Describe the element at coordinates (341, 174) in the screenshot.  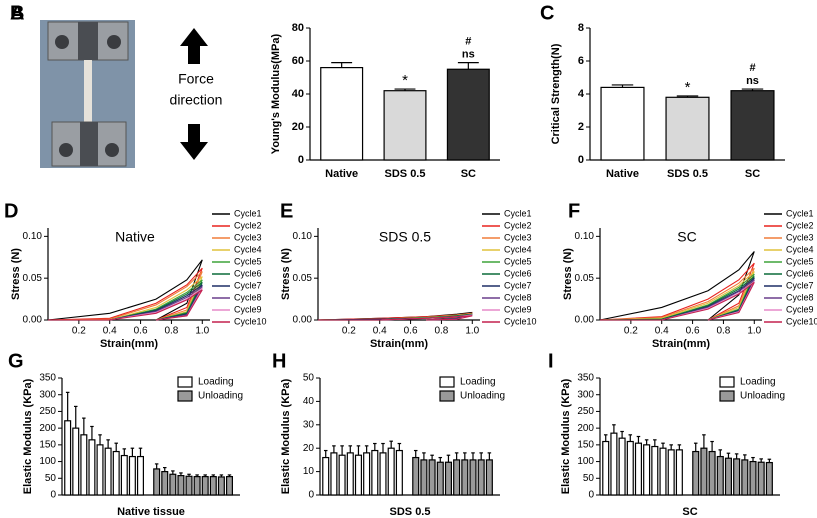
I see `x-tick-label: Native` at that location.